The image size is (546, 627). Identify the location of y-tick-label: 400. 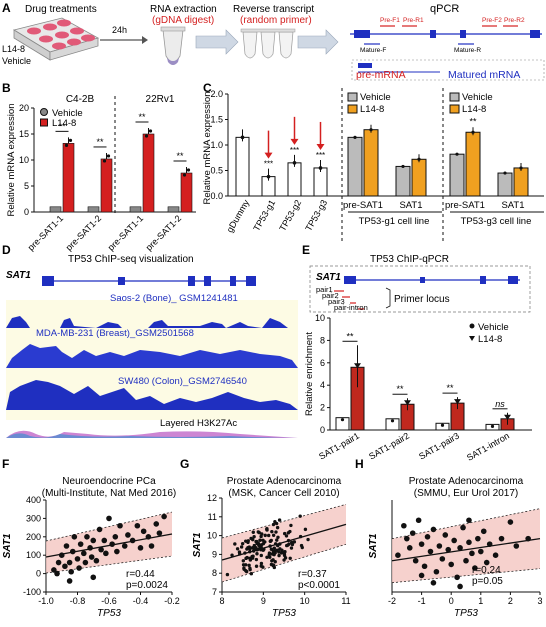
(33, 500).